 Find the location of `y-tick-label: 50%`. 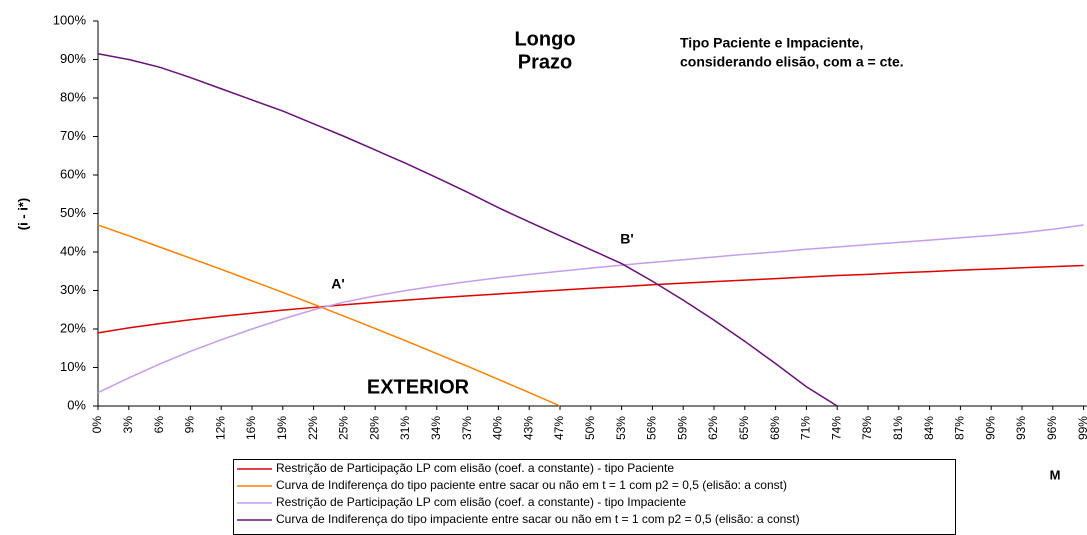

y-tick-label: 50% is located at coordinates (73, 212).